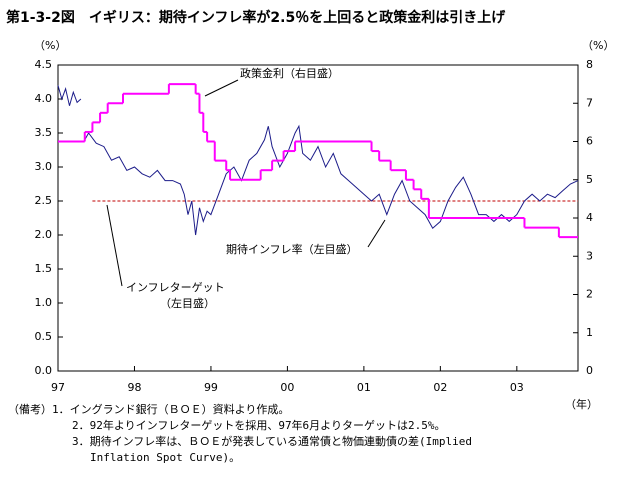 Image resolution: width=628 pixels, height=478 pixels. Describe the element at coordinates (589, 141) in the screenshot. I see `y2-tick-label: 6` at that location.